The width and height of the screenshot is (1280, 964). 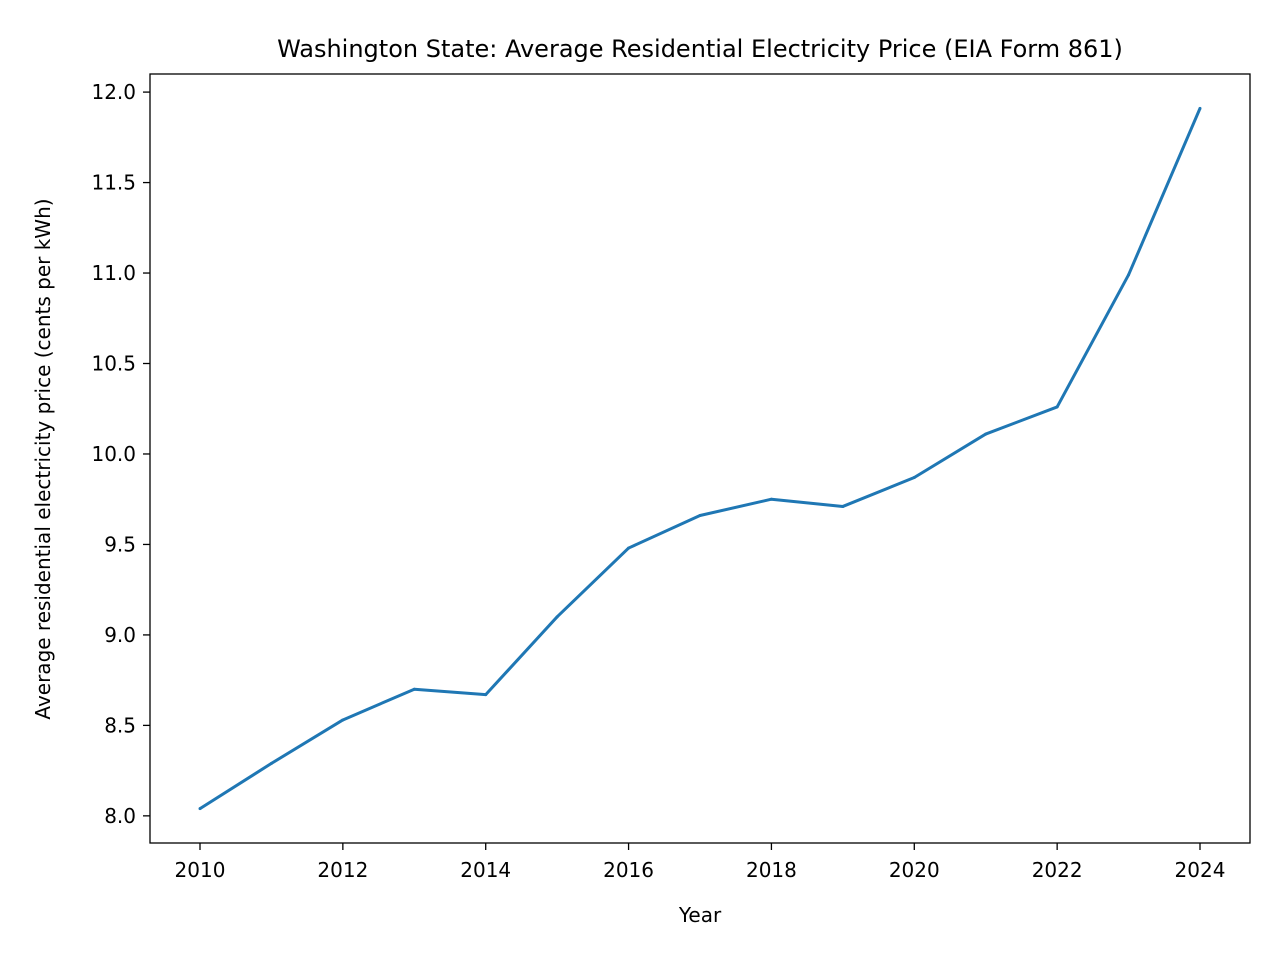 What do you see at coordinates (986, 434) in the screenshot?
I see `data-point-2021` at bounding box center [986, 434].